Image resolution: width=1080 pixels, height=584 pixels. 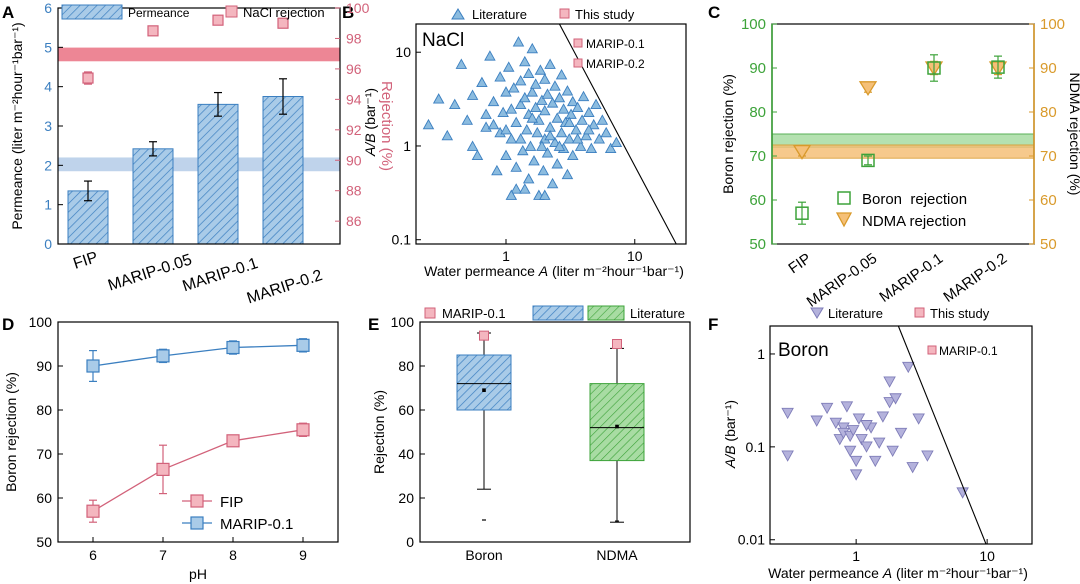 I want to click on panel-f-xlabel-pre: Water permeance, so click(x=825, y=573).